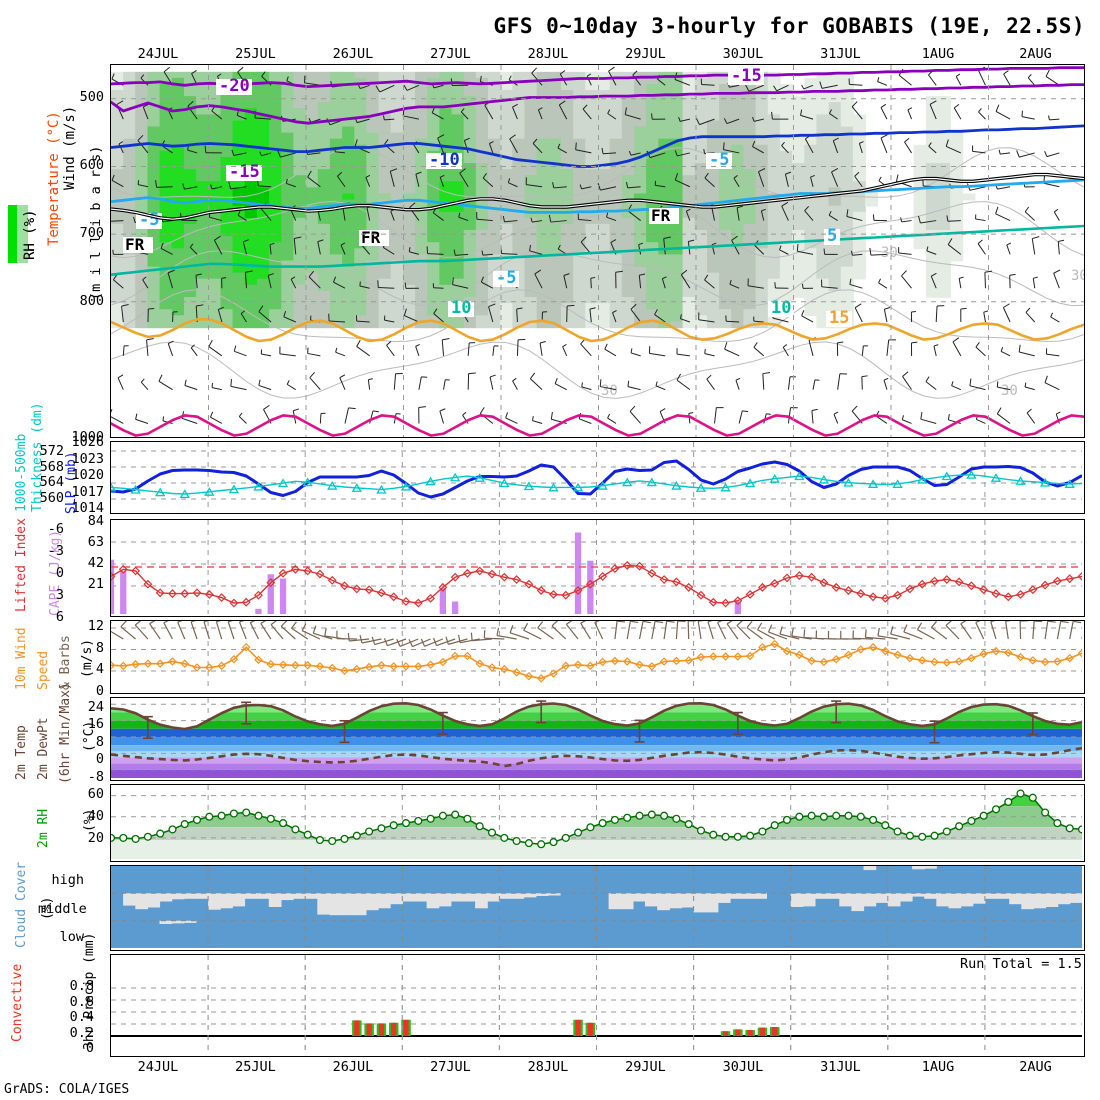 This screenshot has width=1100, height=1100. Describe the element at coordinates (597, 823) in the screenshot. I see `panel-rh-2m` at that location.